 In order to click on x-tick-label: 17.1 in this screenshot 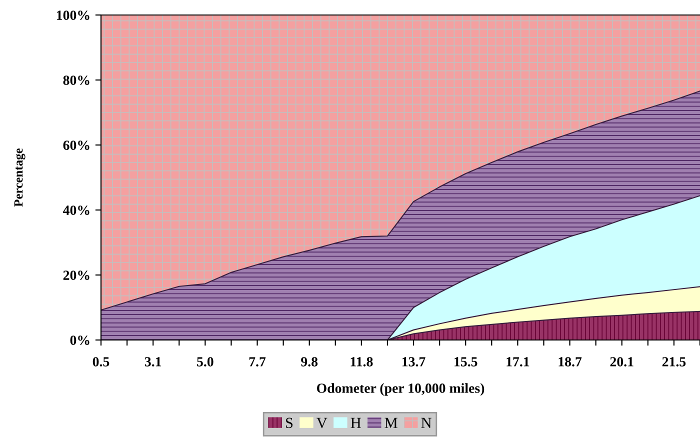, I will do `click(518, 361)`.